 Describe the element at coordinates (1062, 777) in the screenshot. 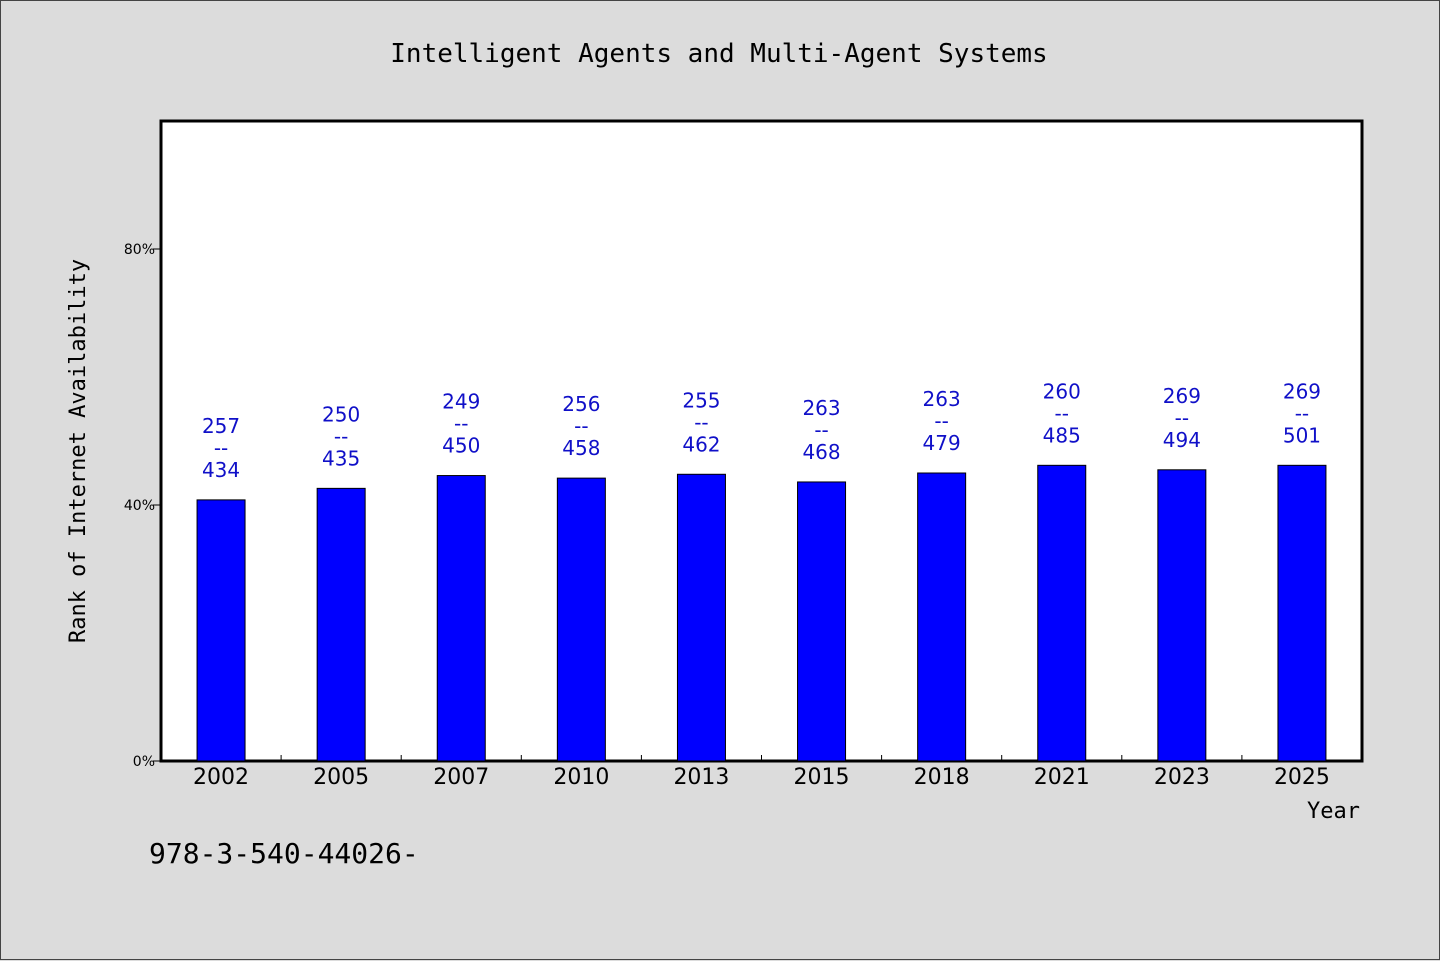

I see `x-tick-label: 2021` at that location.